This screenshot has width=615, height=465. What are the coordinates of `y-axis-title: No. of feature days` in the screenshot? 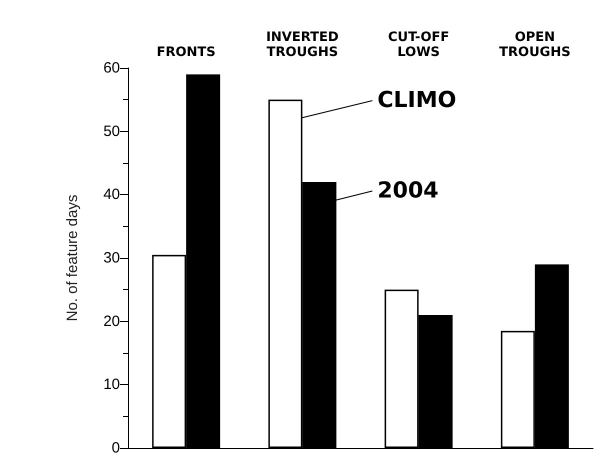 It's located at (72, 258).